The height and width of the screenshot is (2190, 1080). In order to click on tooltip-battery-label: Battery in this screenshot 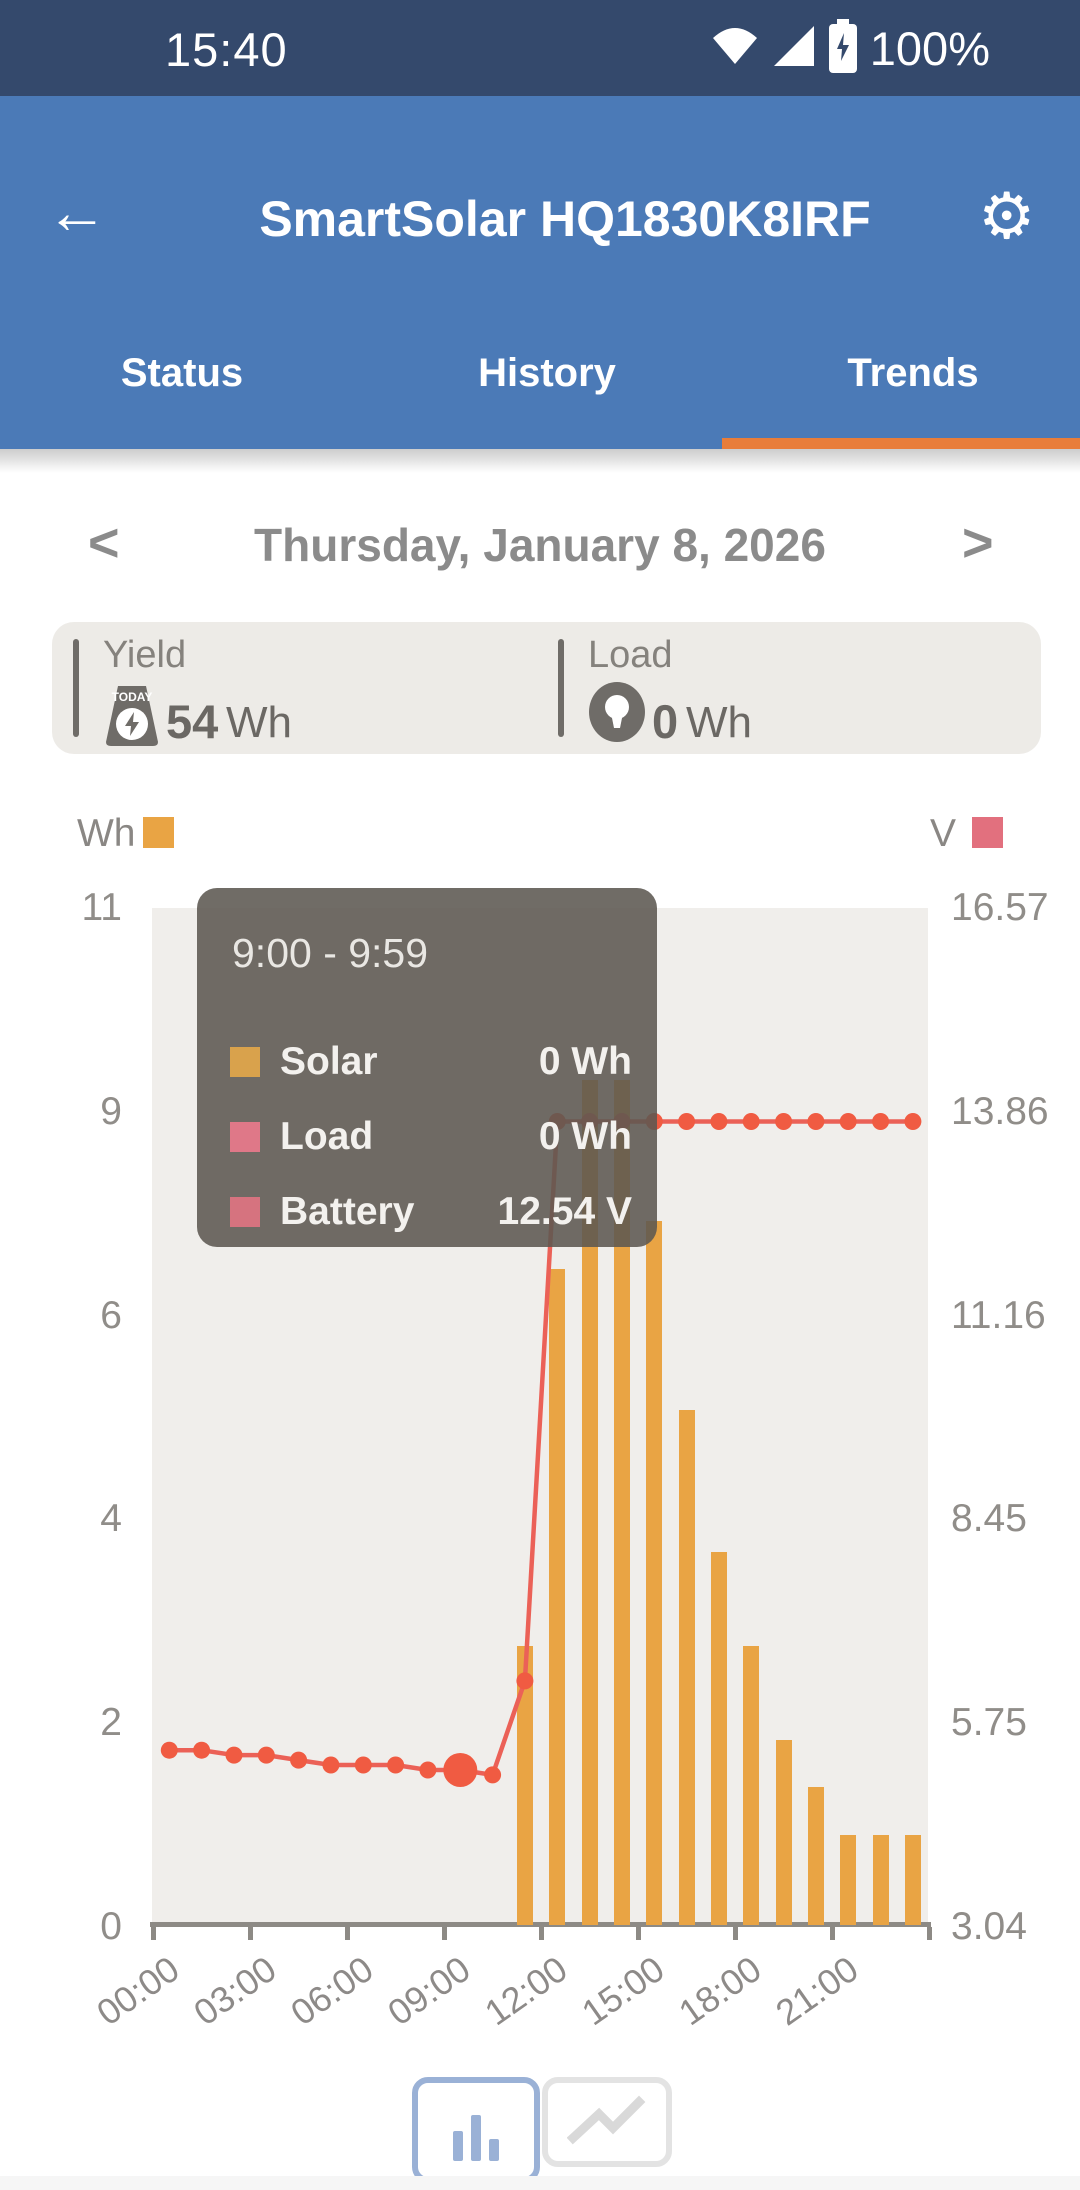, I will do `click(347, 1211)`.